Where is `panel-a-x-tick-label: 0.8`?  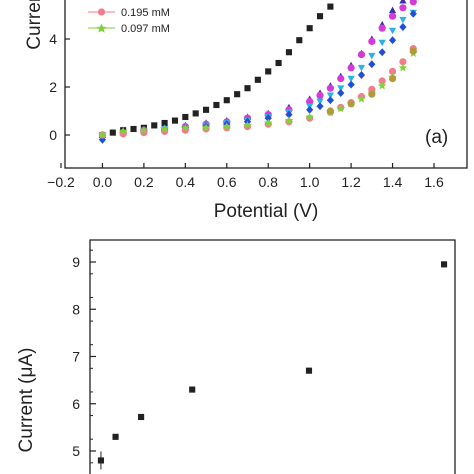
panel-a-x-tick-label: 0.8 is located at coordinates (268, 182).